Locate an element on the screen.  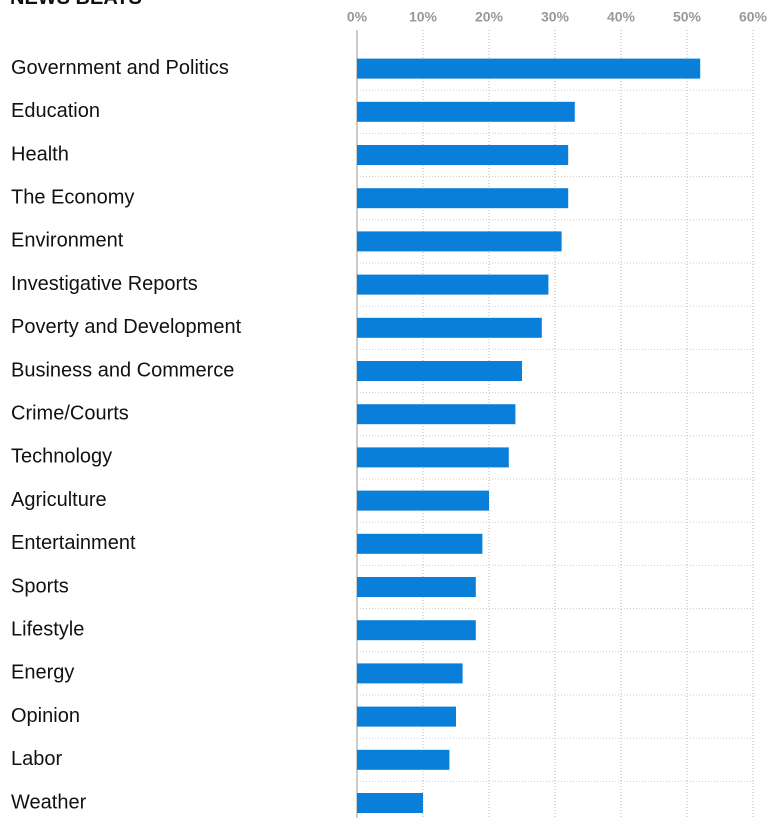
x-tick-label: 40% is located at coordinates (621, 17).